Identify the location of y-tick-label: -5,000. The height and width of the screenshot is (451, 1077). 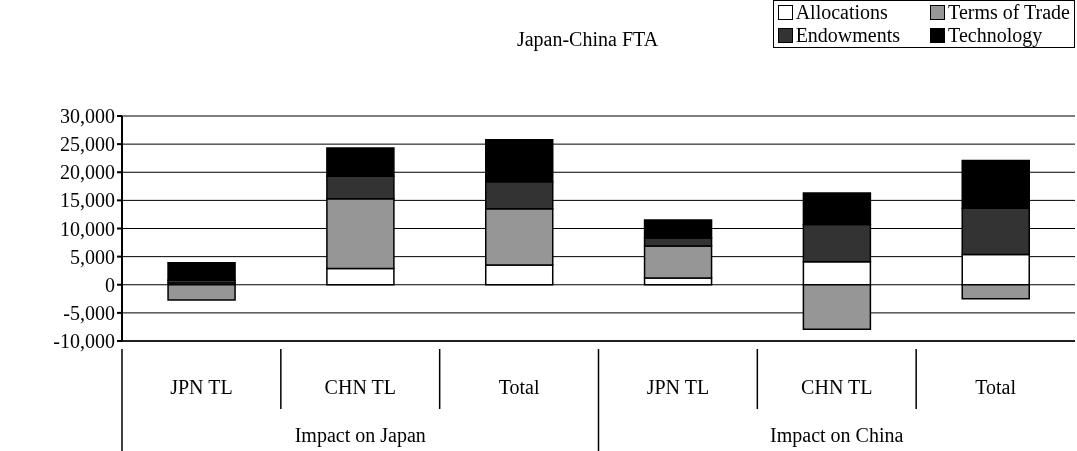
(89, 312).